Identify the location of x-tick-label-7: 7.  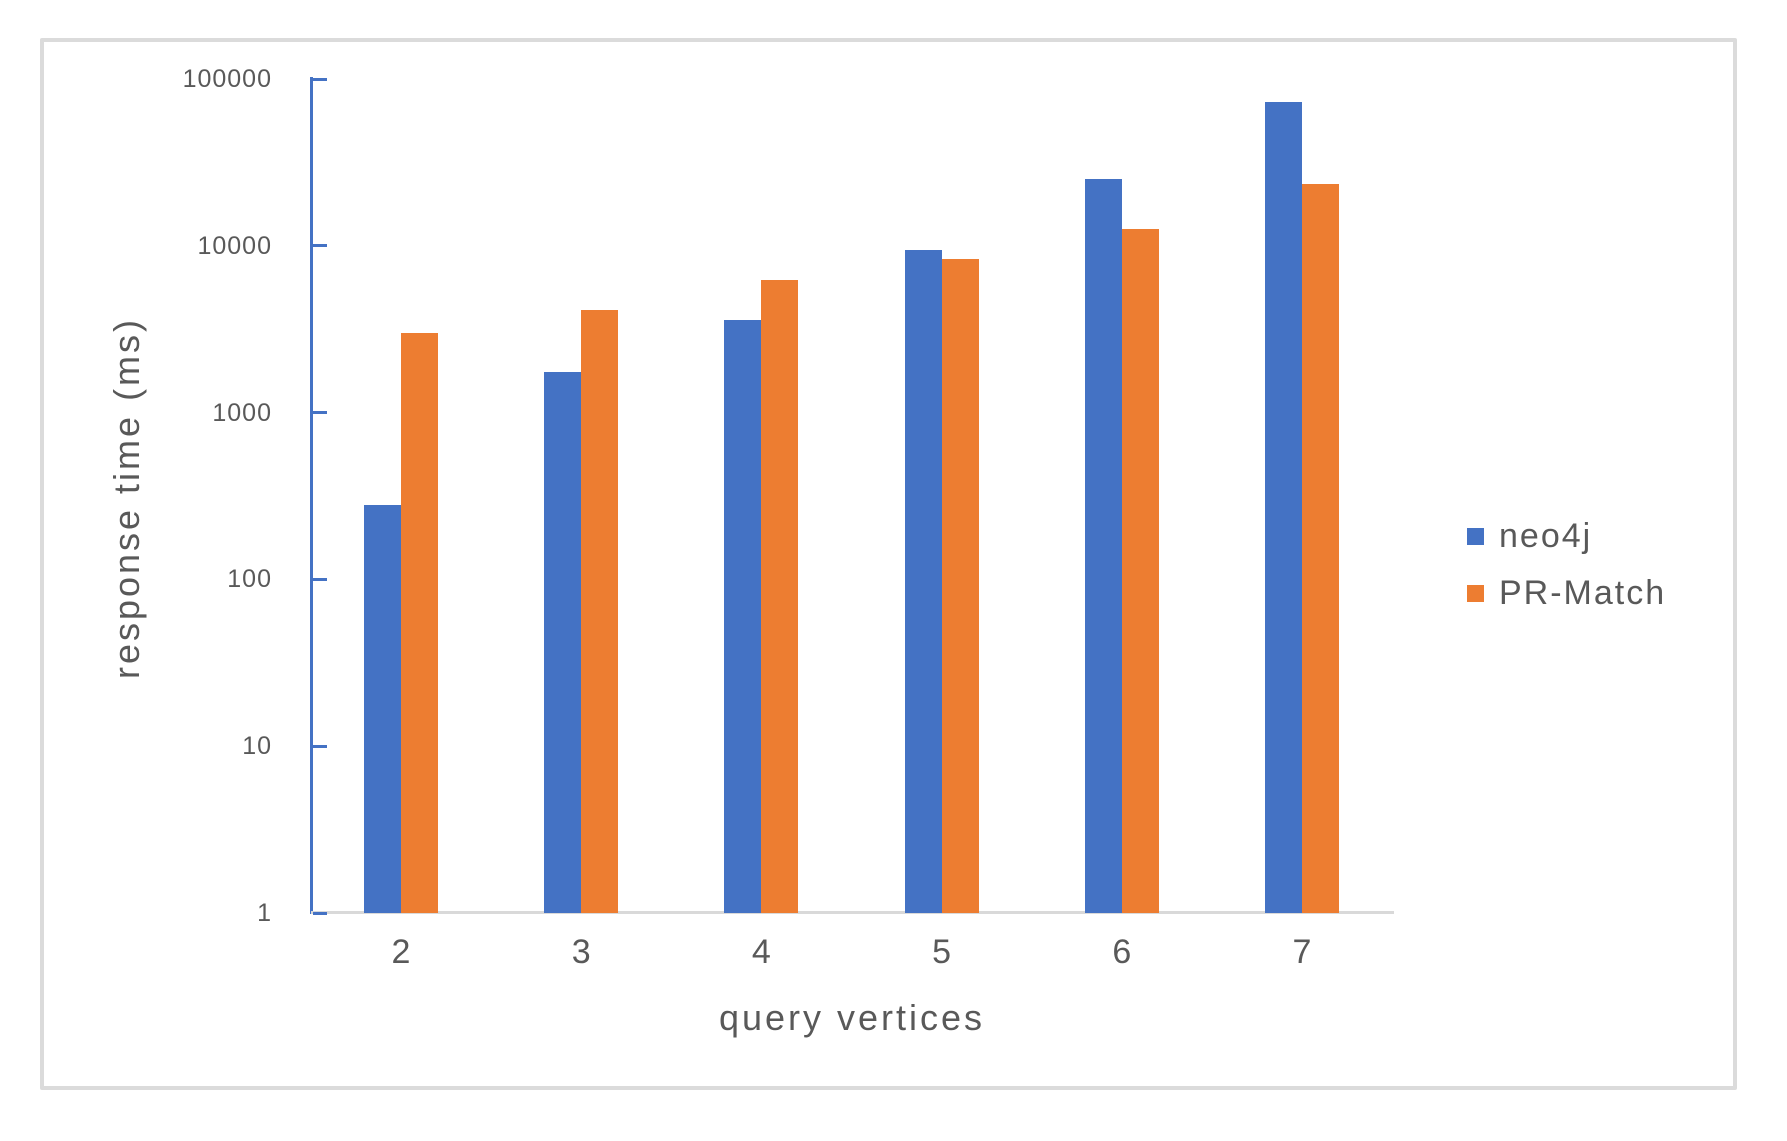
(1302, 952).